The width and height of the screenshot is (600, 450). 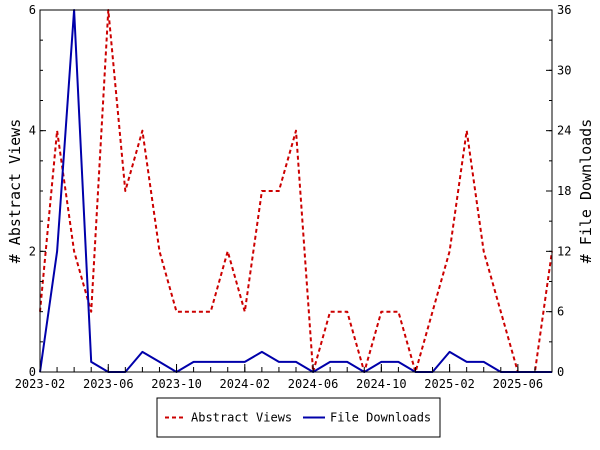 What do you see at coordinates (564, 131) in the screenshot?
I see `y-right-tick-label: 24` at bounding box center [564, 131].